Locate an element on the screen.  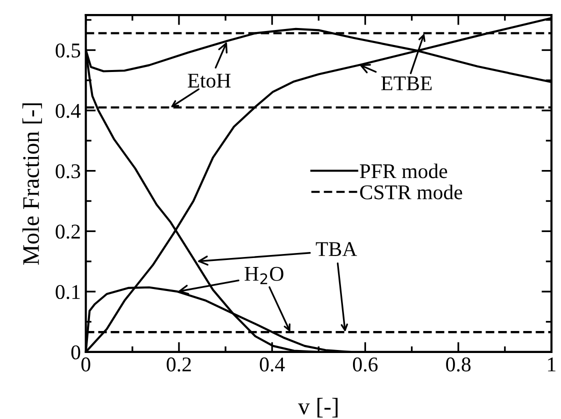
annotation: EtoH is located at coordinates (209, 81).